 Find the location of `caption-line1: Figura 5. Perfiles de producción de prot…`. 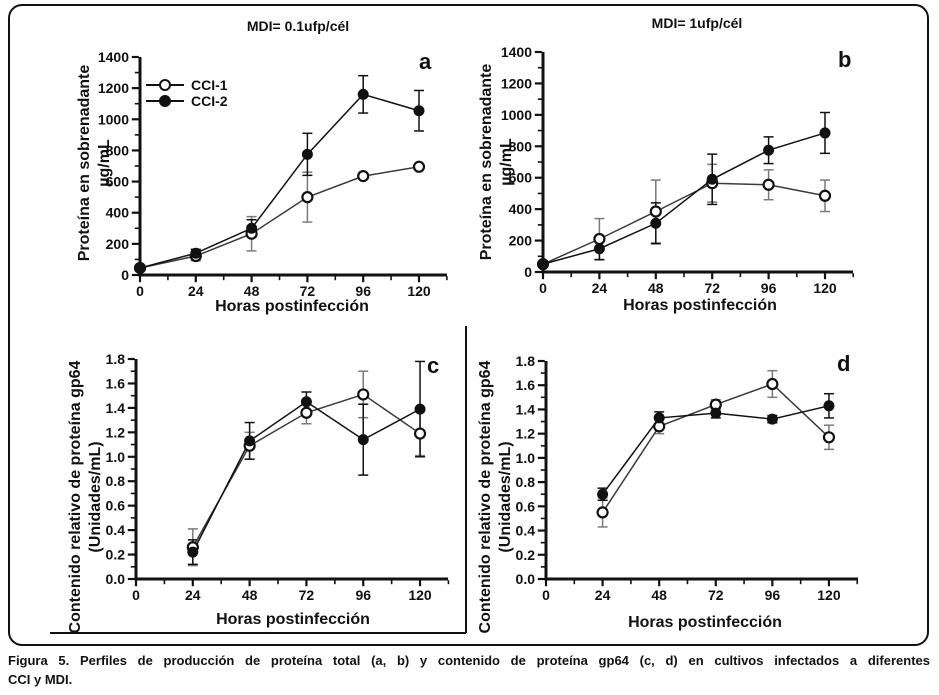

caption-line1: Figura 5. Perfiles de producción de prot… is located at coordinates (469, 660).